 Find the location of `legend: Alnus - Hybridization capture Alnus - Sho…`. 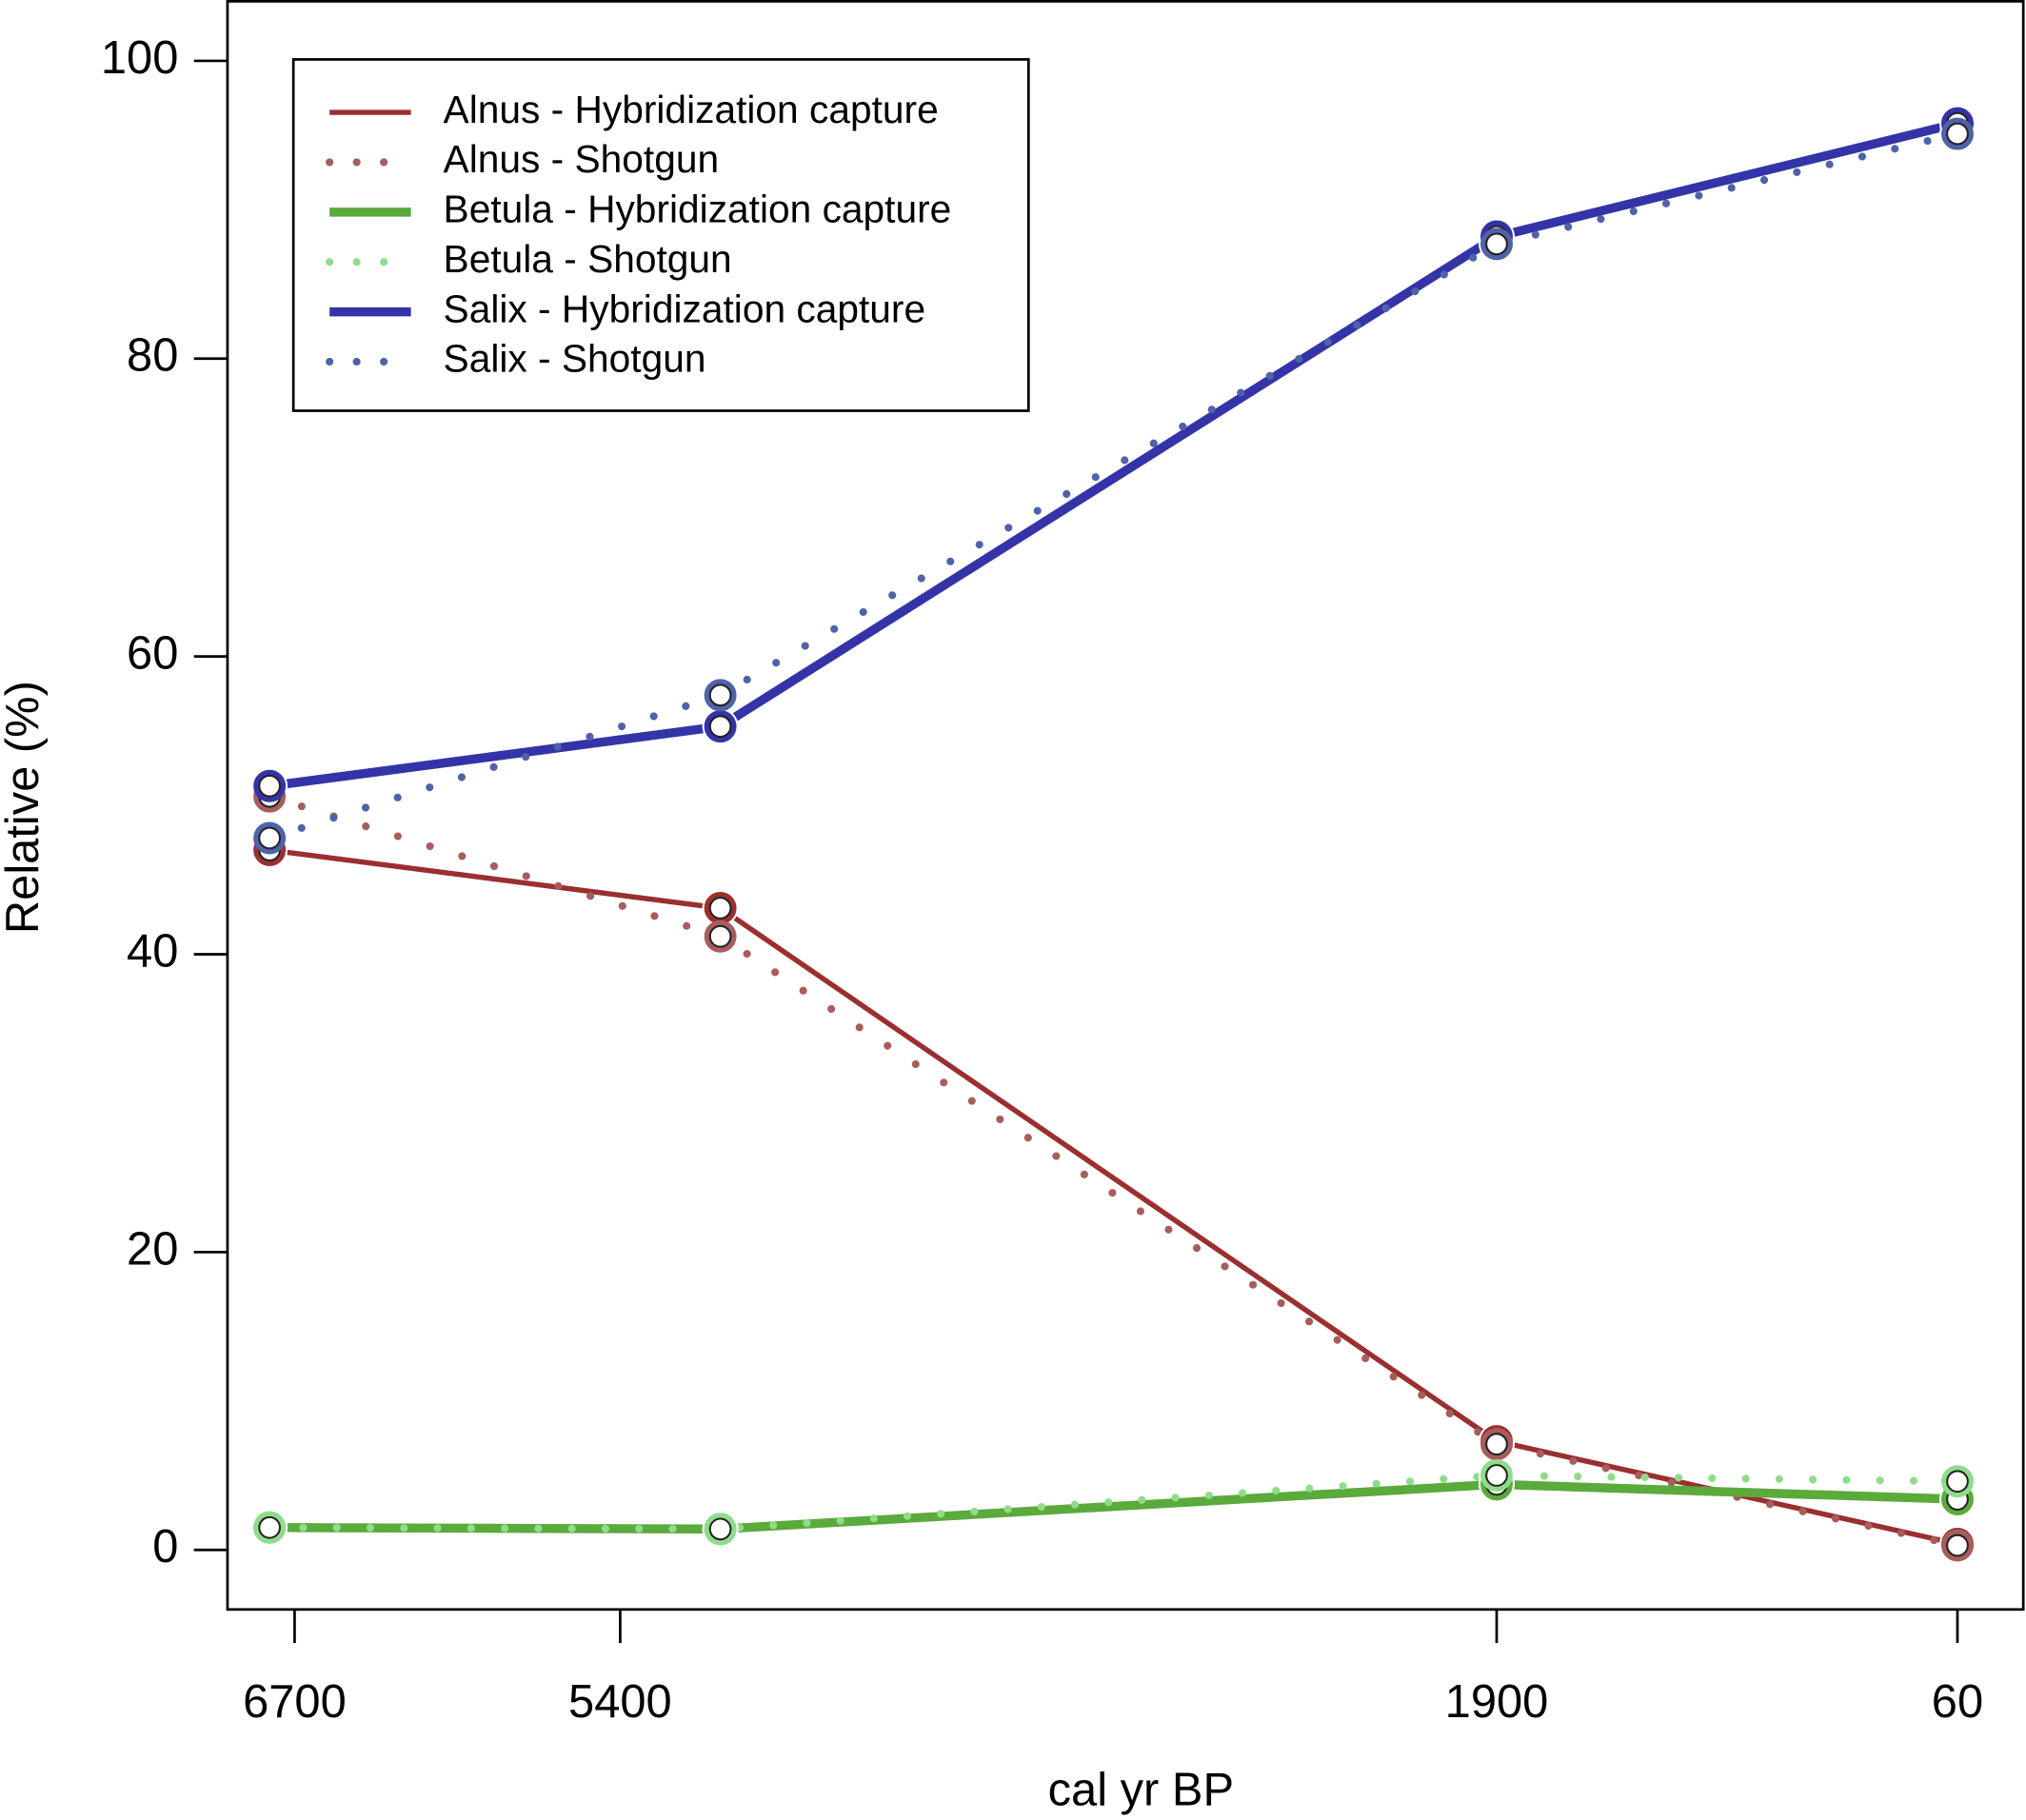

legend: Alnus - Hybridization capture Alnus - Sho… is located at coordinates (660, 235).